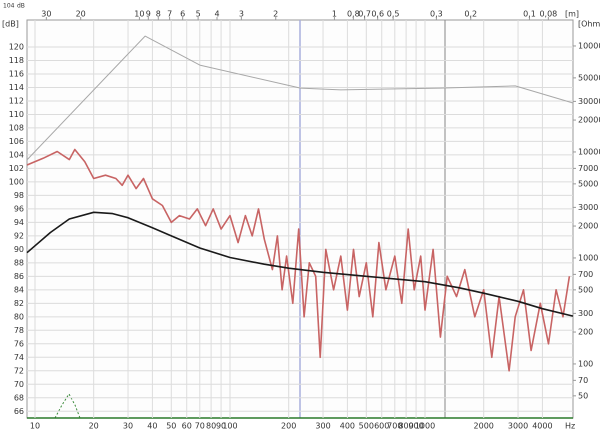 This screenshot has height=432, width=600. Describe the element at coordinates (187, 426) in the screenshot. I see `x-tick-label: 60` at that location.